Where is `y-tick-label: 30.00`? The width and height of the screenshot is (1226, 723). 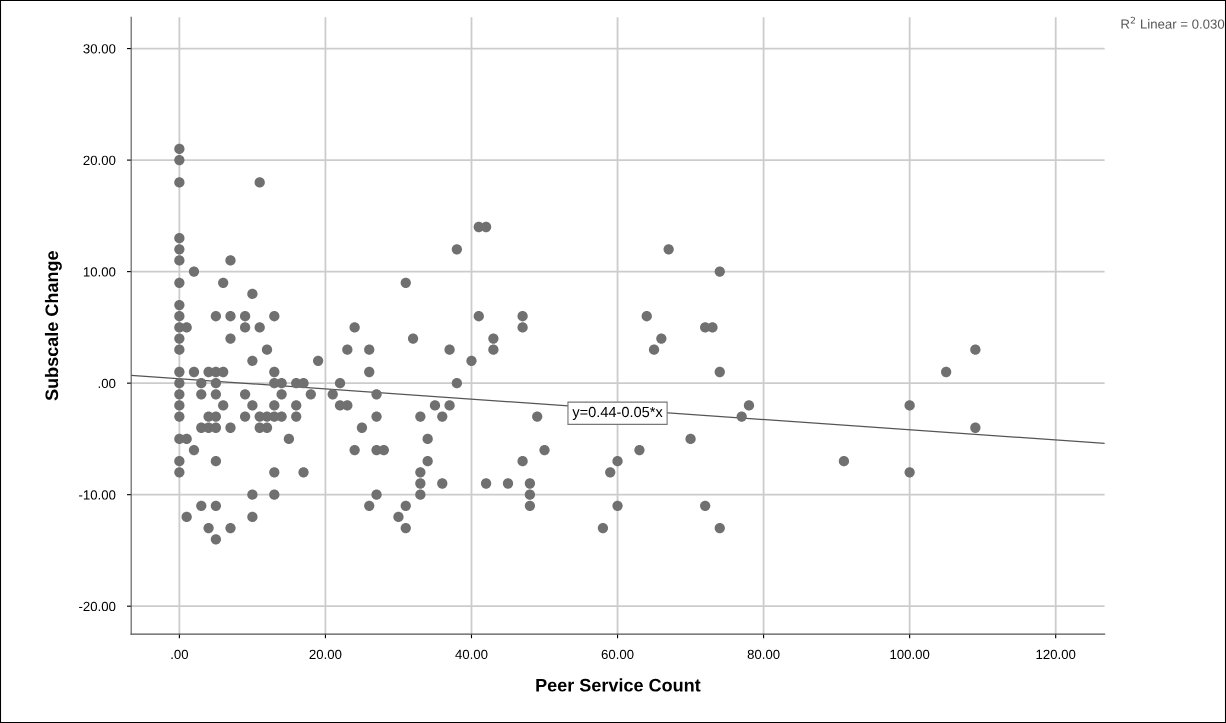 y-tick-label: 30.00 is located at coordinates (99, 49).